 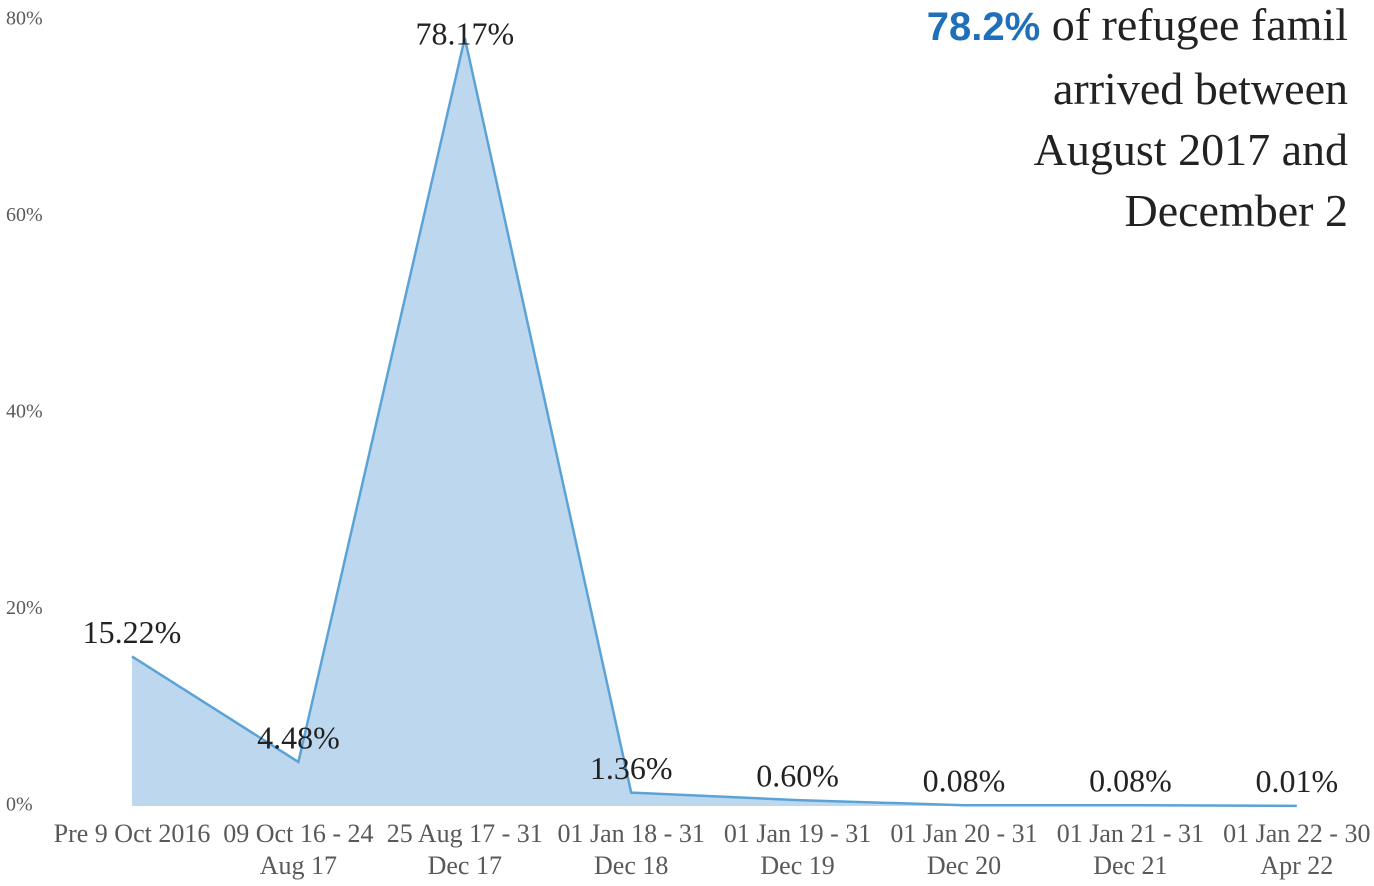 I want to click on data-label: 1.36%, so click(x=631, y=768).